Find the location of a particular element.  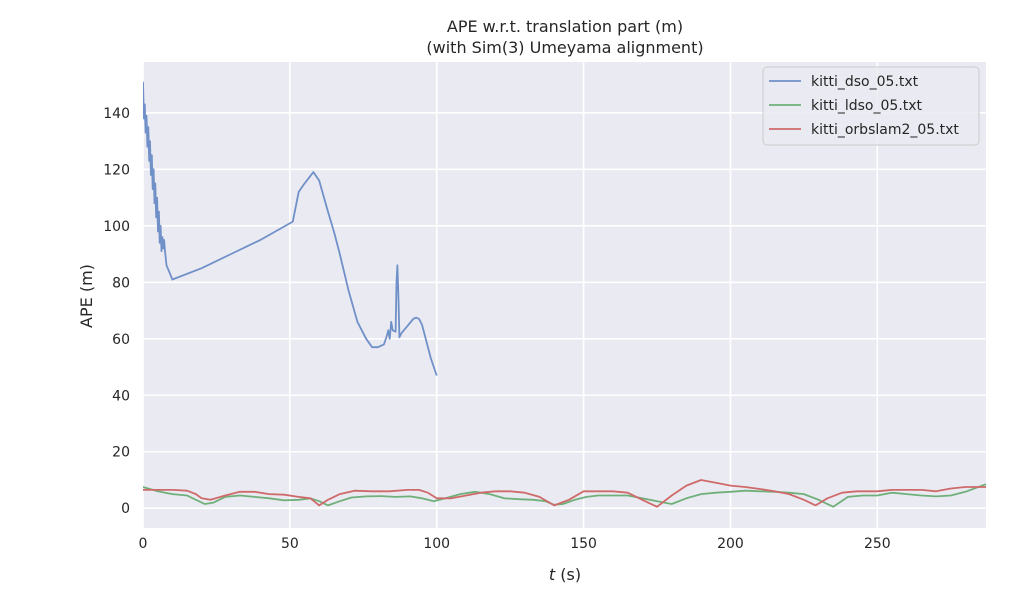

x-tick-label: 250 is located at coordinates (877, 544).